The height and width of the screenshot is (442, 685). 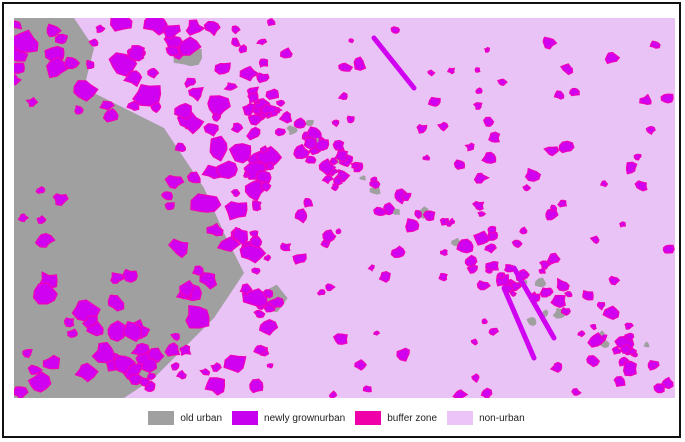 I want to click on legend-swatch-old-urban, so click(x=161, y=418).